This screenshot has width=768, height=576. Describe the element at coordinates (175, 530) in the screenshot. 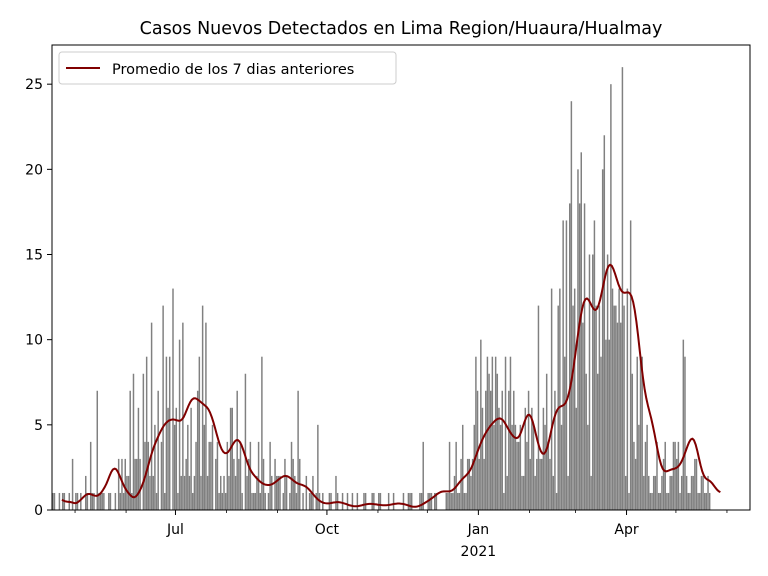

I see `x-tick-label: Jul` at that location.